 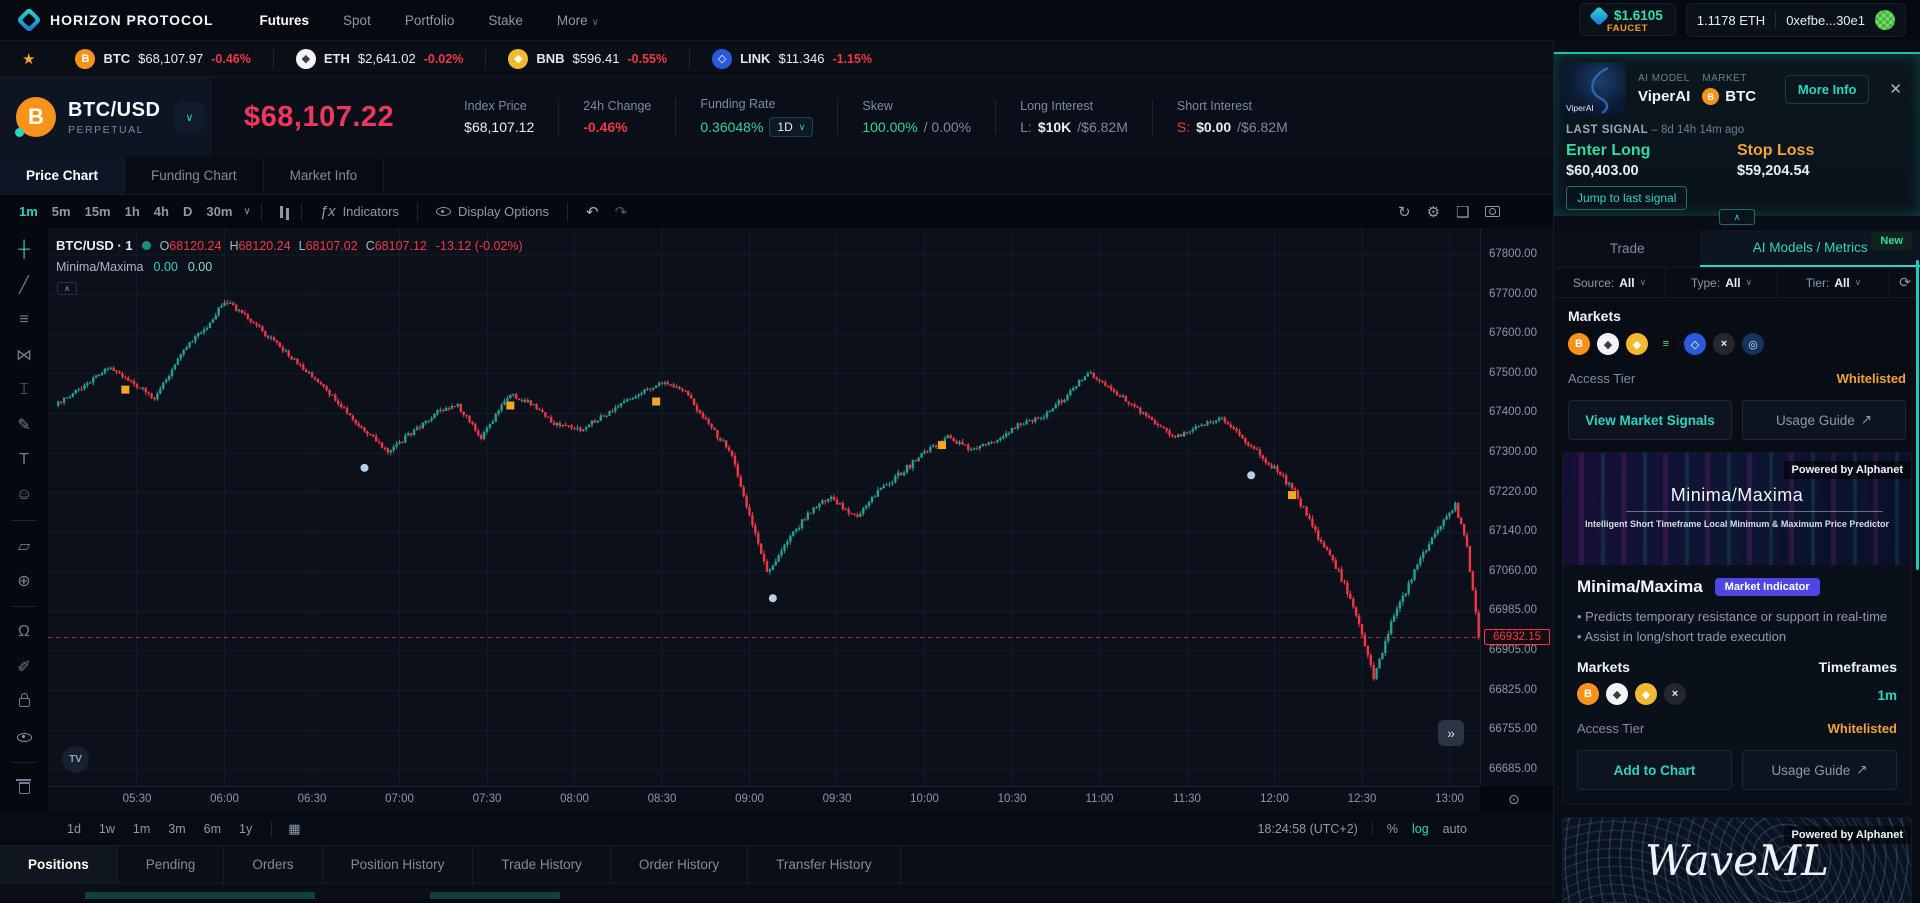 I want to click on nav-item-portfolio: Portfolio, so click(x=429, y=20).